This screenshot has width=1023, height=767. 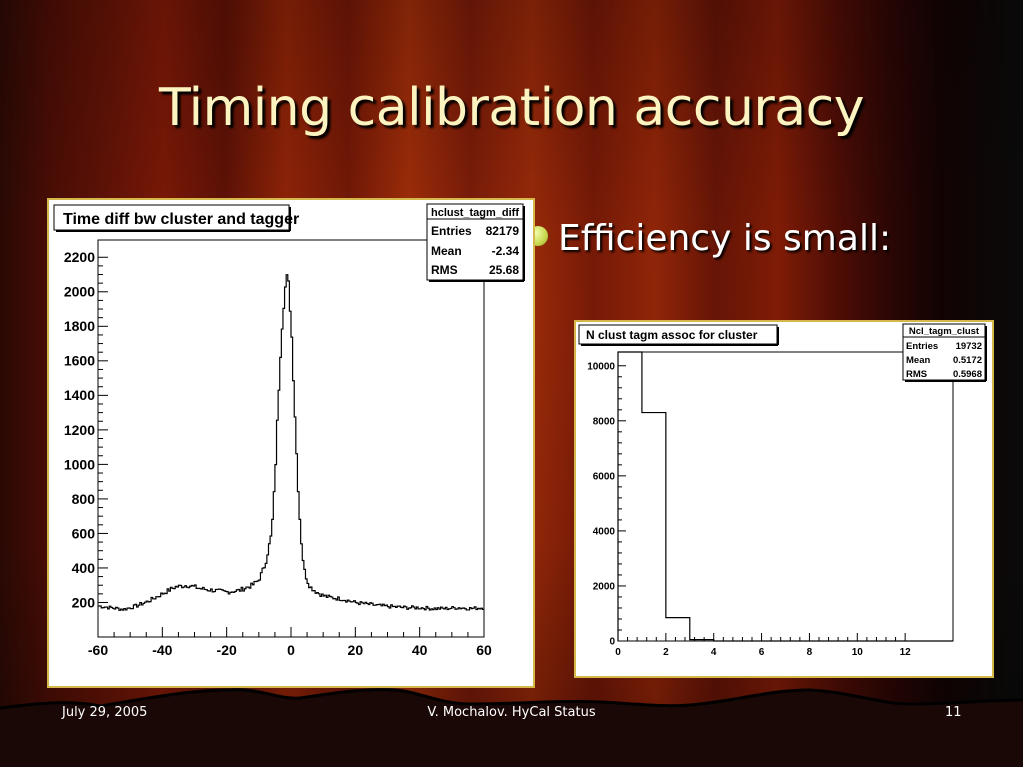 What do you see at coordinates (84, 533) in the screenshot?
I see `y-tick-label: 600` at bounding box center [84, 533].